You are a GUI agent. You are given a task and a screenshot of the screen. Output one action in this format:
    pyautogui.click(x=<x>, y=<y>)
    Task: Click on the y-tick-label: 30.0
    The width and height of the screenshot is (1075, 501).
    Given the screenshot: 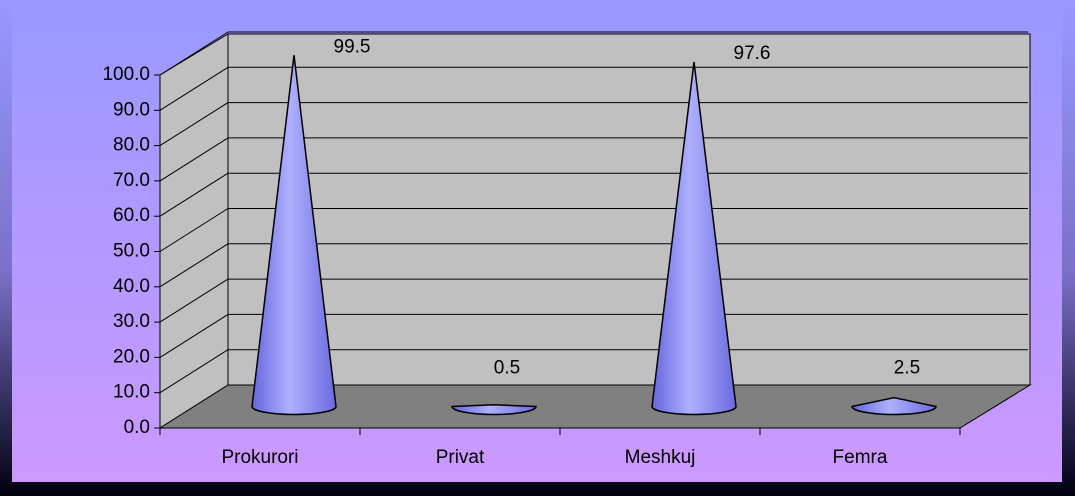 What is the action you would take?
    pyautogui.click(x=131, y=321)
    